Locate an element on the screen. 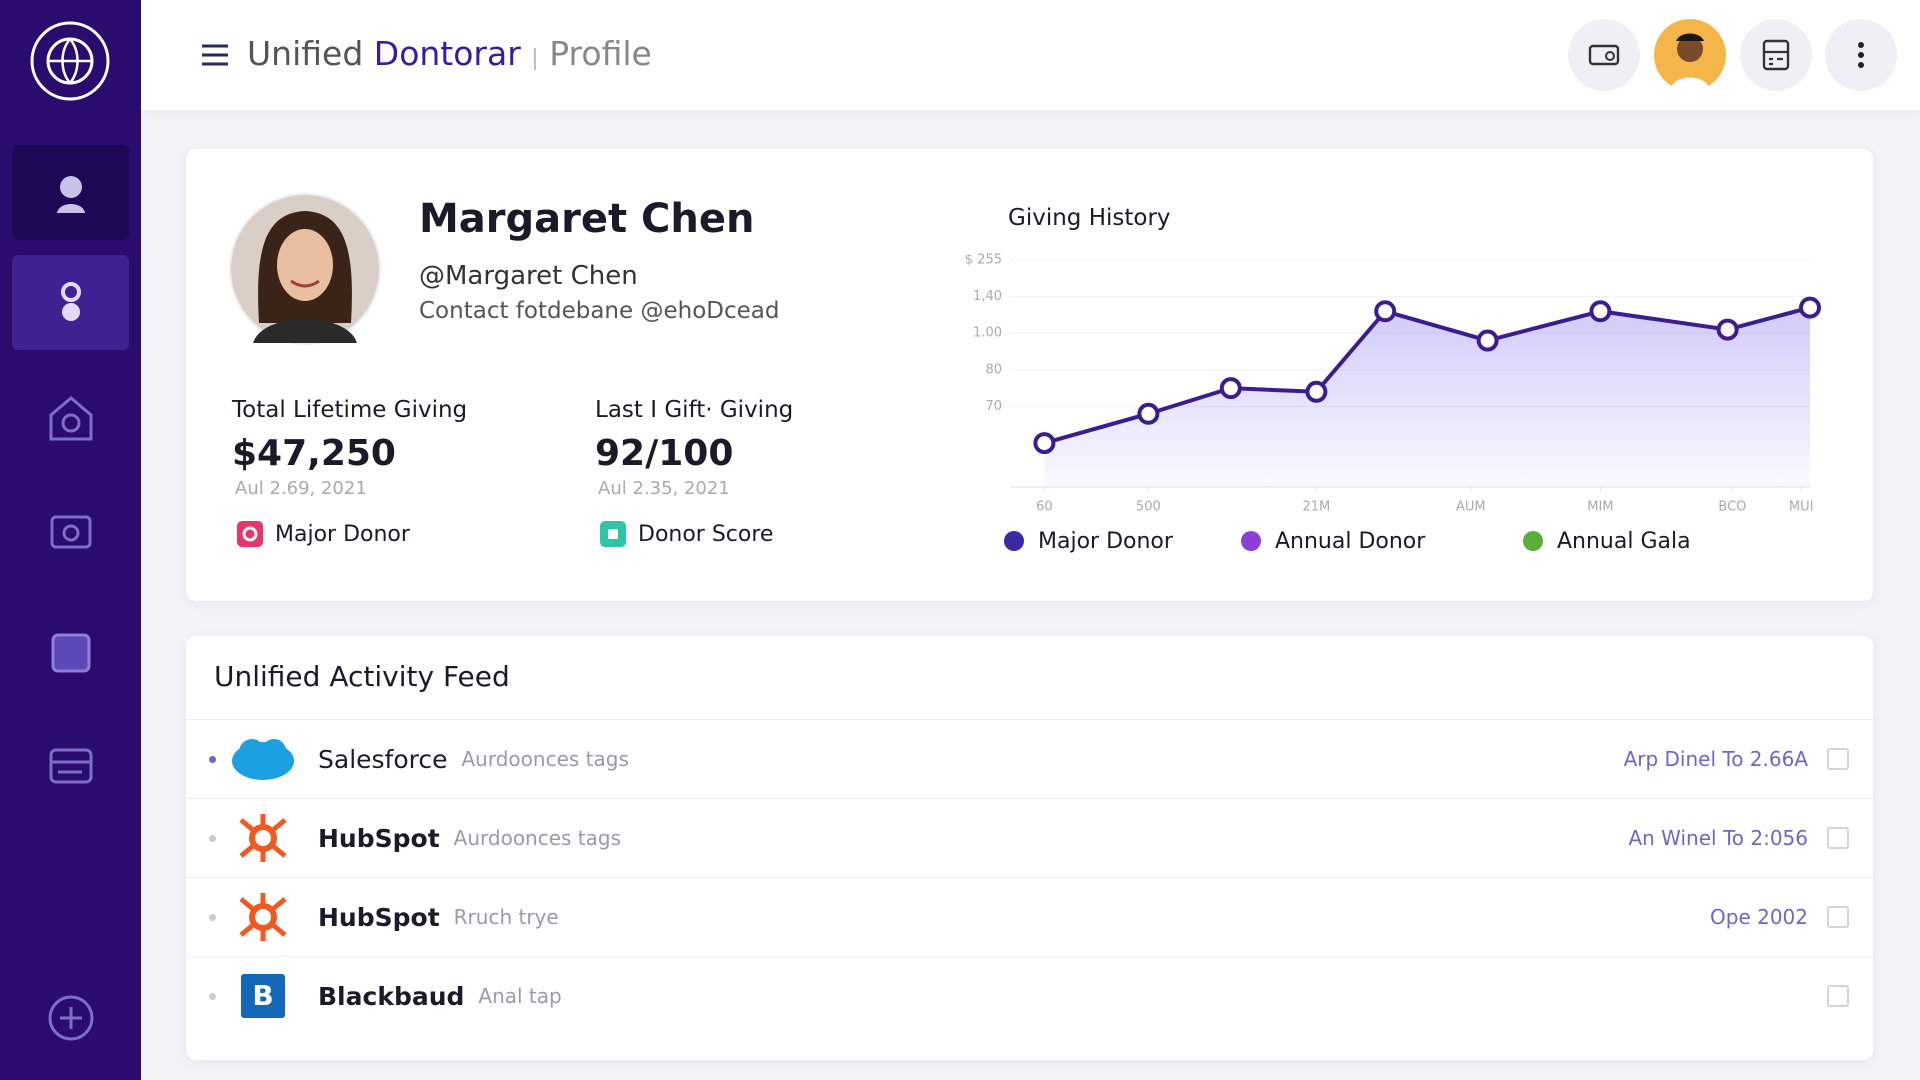  stat-tag: Donor Score is located at coordinates (696, 534).